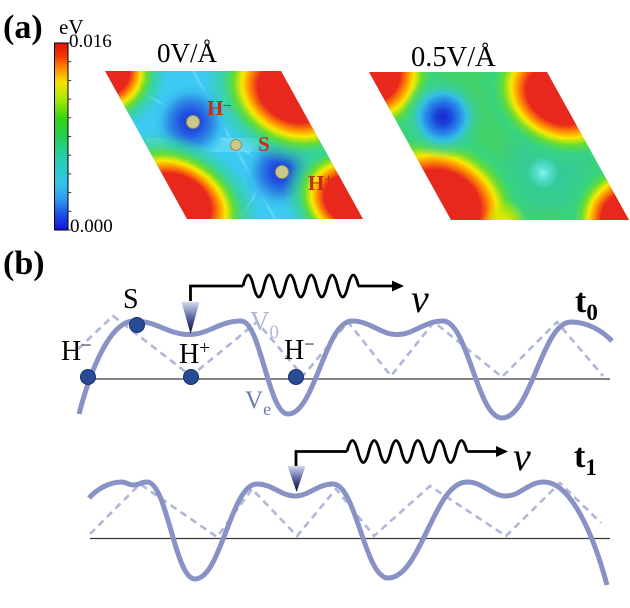 The image size is (630, 608). Describe the element at coordinates (90, 41) in the screenshot. I see `svg-text: 0.016` at that location.